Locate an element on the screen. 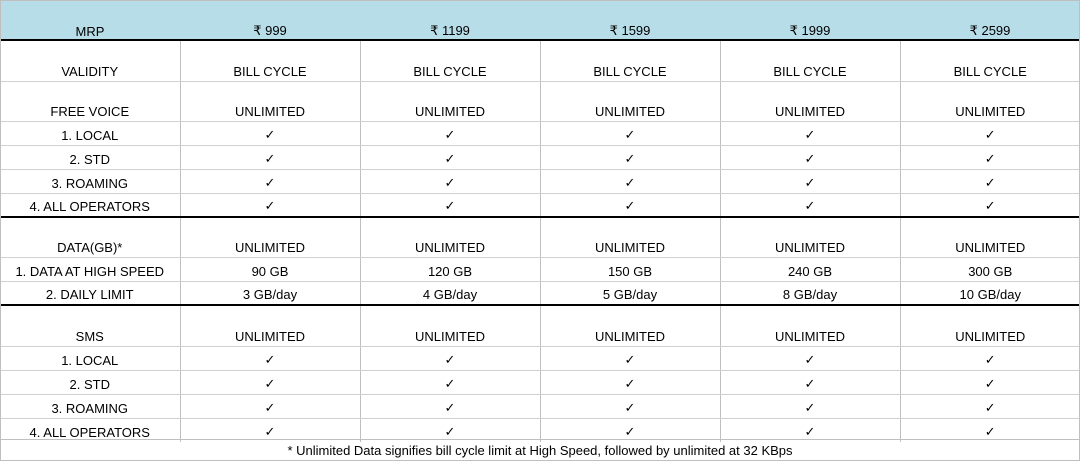 Image resolution: width=1082 pixels, height=462 pixels. cell-value: 90 GB is located at coordinates (269, 269).